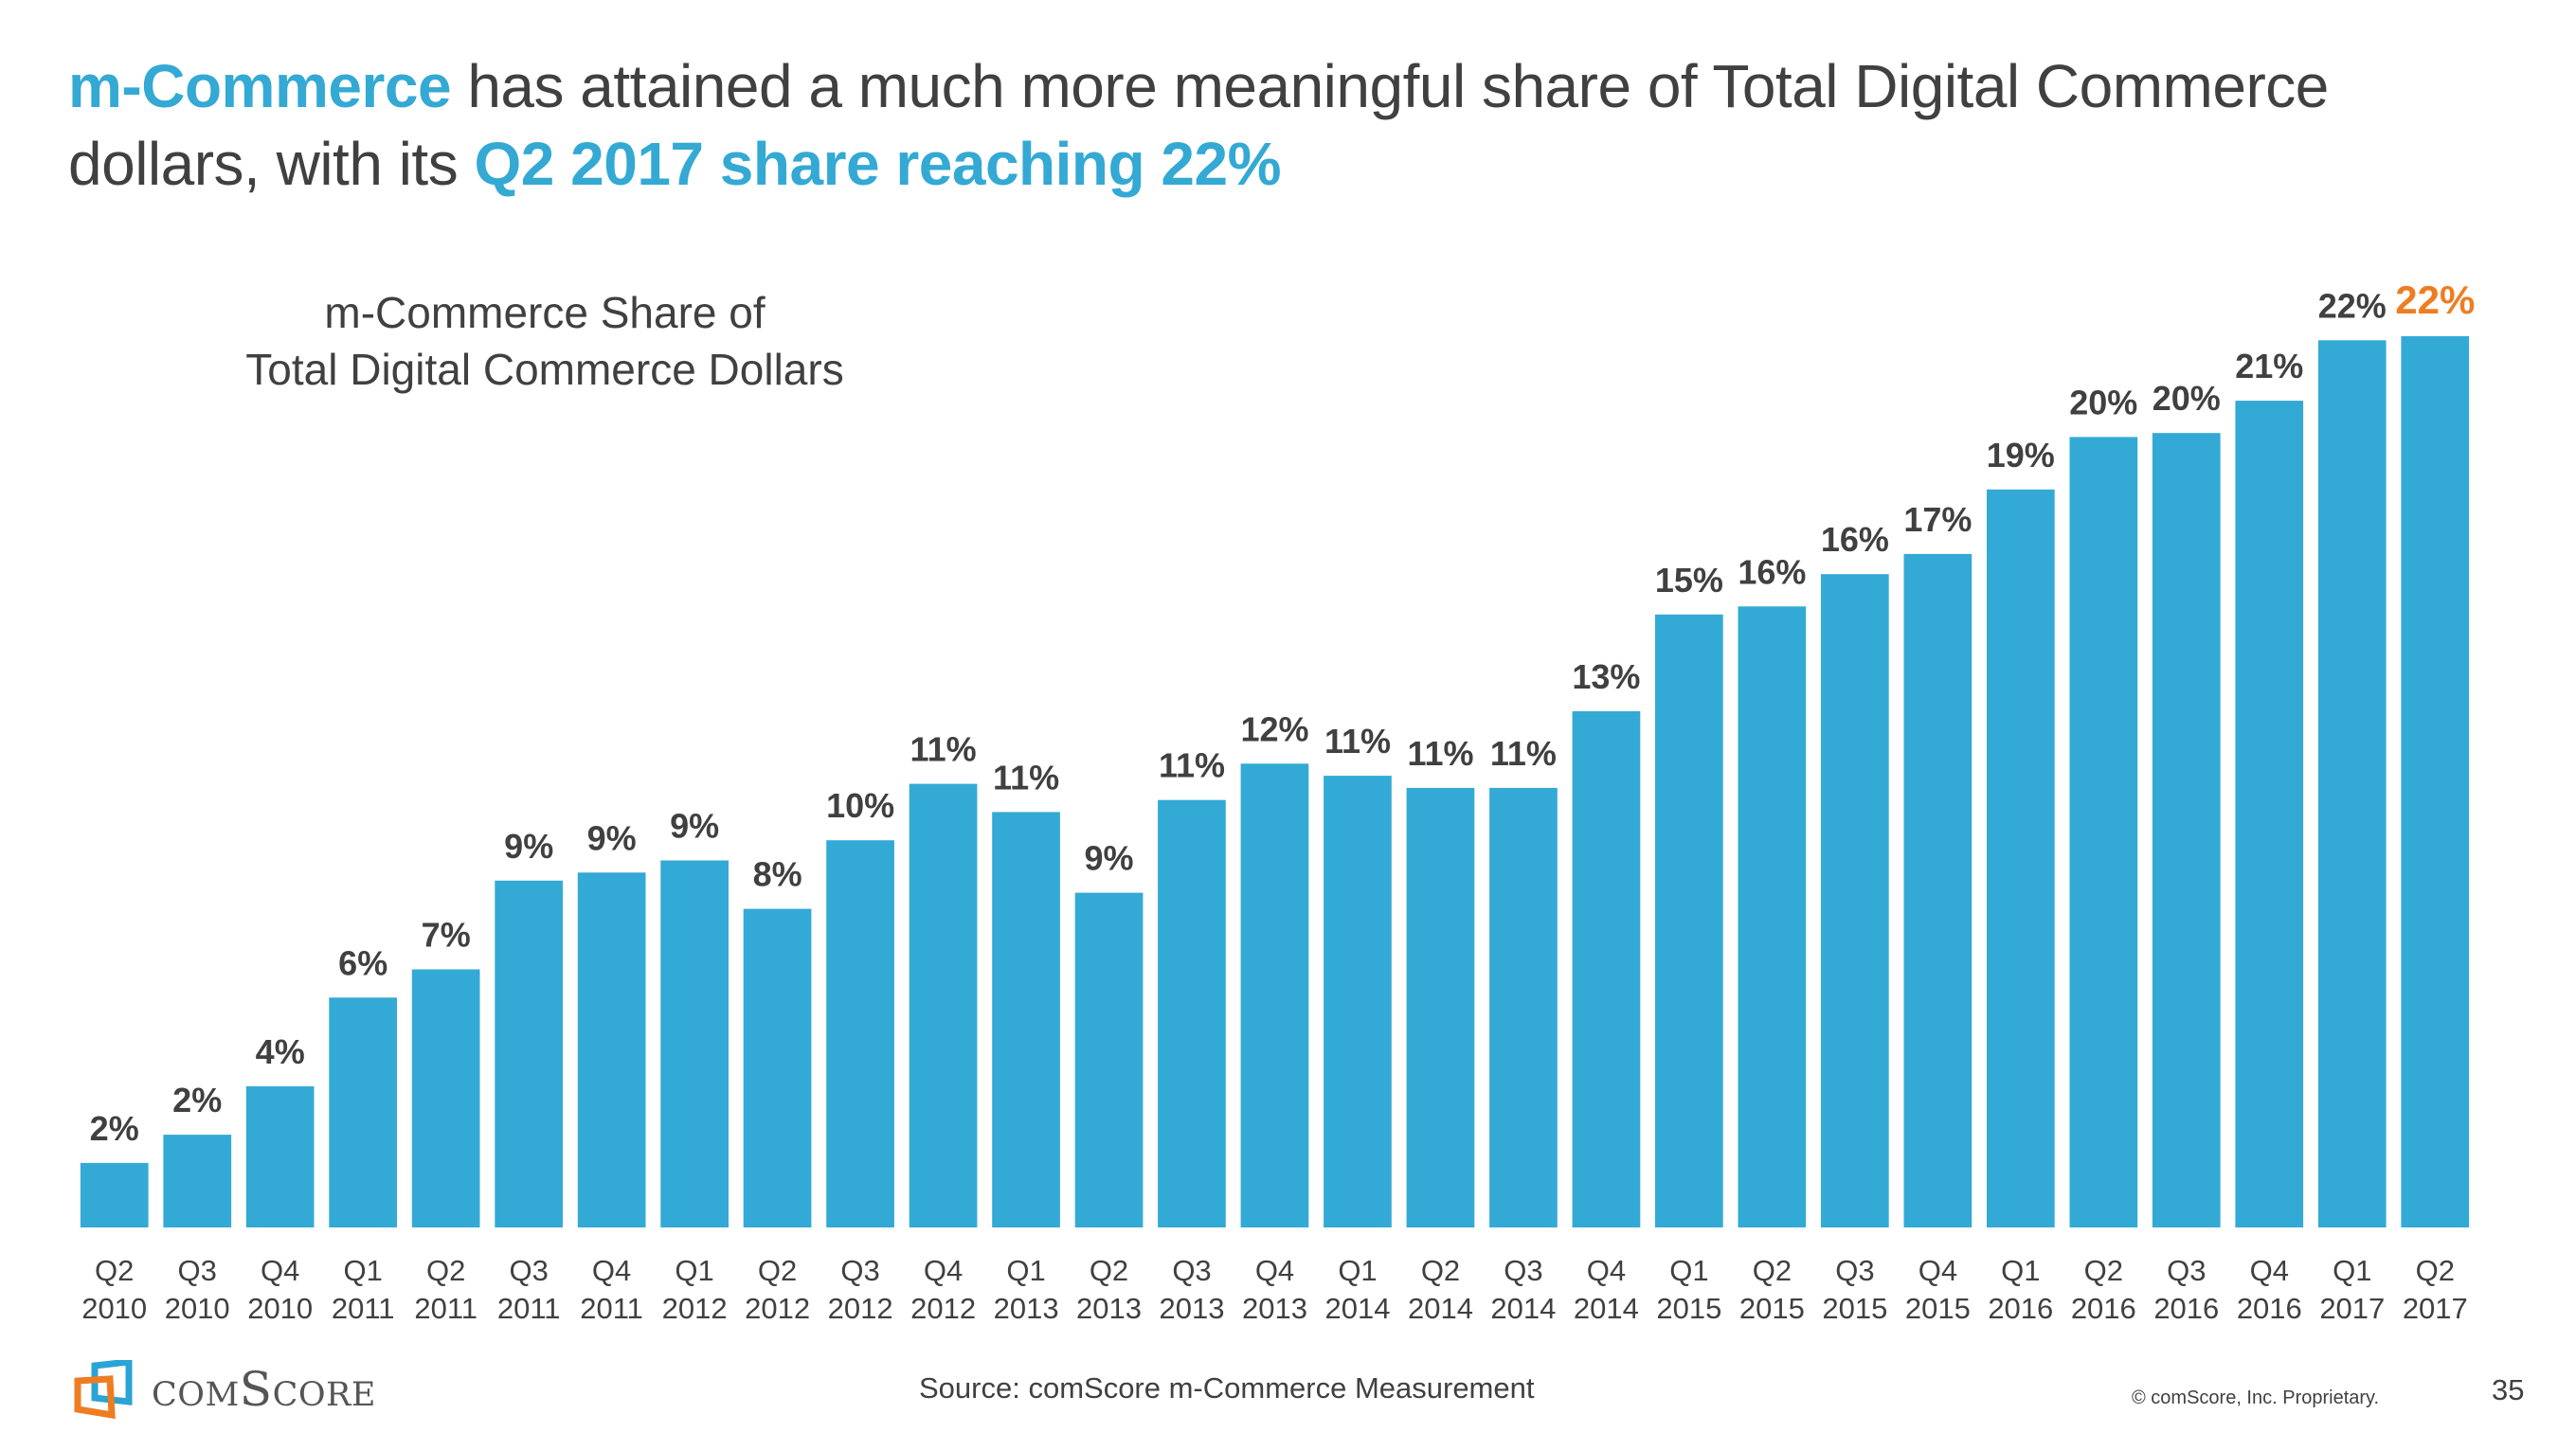 The height and width of the screenshot is (1450, 2576). Describe the element at coordinates (777, 874) in the screenshot. I see `data-label: 8%` at that location.